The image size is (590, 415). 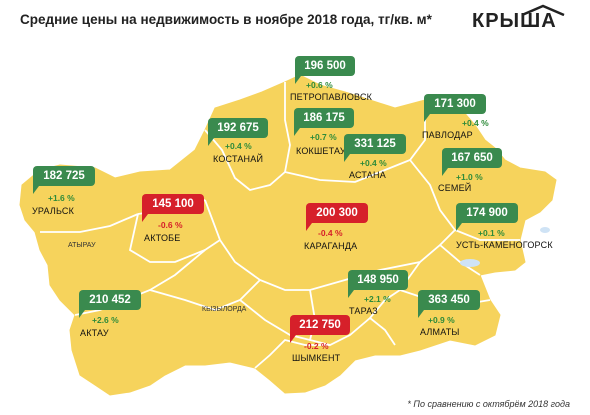 I want to click on city-label-petropavlovsk: ПЕТРОПАВЛОВСК, so click(x=331, y=97).